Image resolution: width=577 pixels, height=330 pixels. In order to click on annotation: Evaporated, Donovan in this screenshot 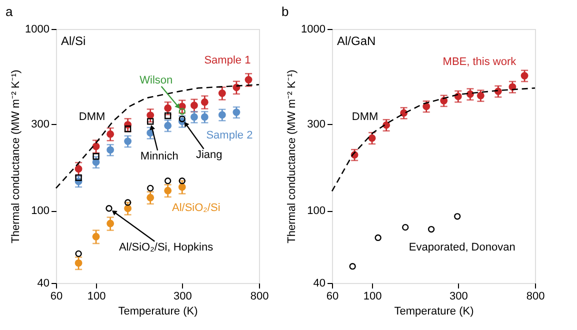, I will do `click(462, 247)`.